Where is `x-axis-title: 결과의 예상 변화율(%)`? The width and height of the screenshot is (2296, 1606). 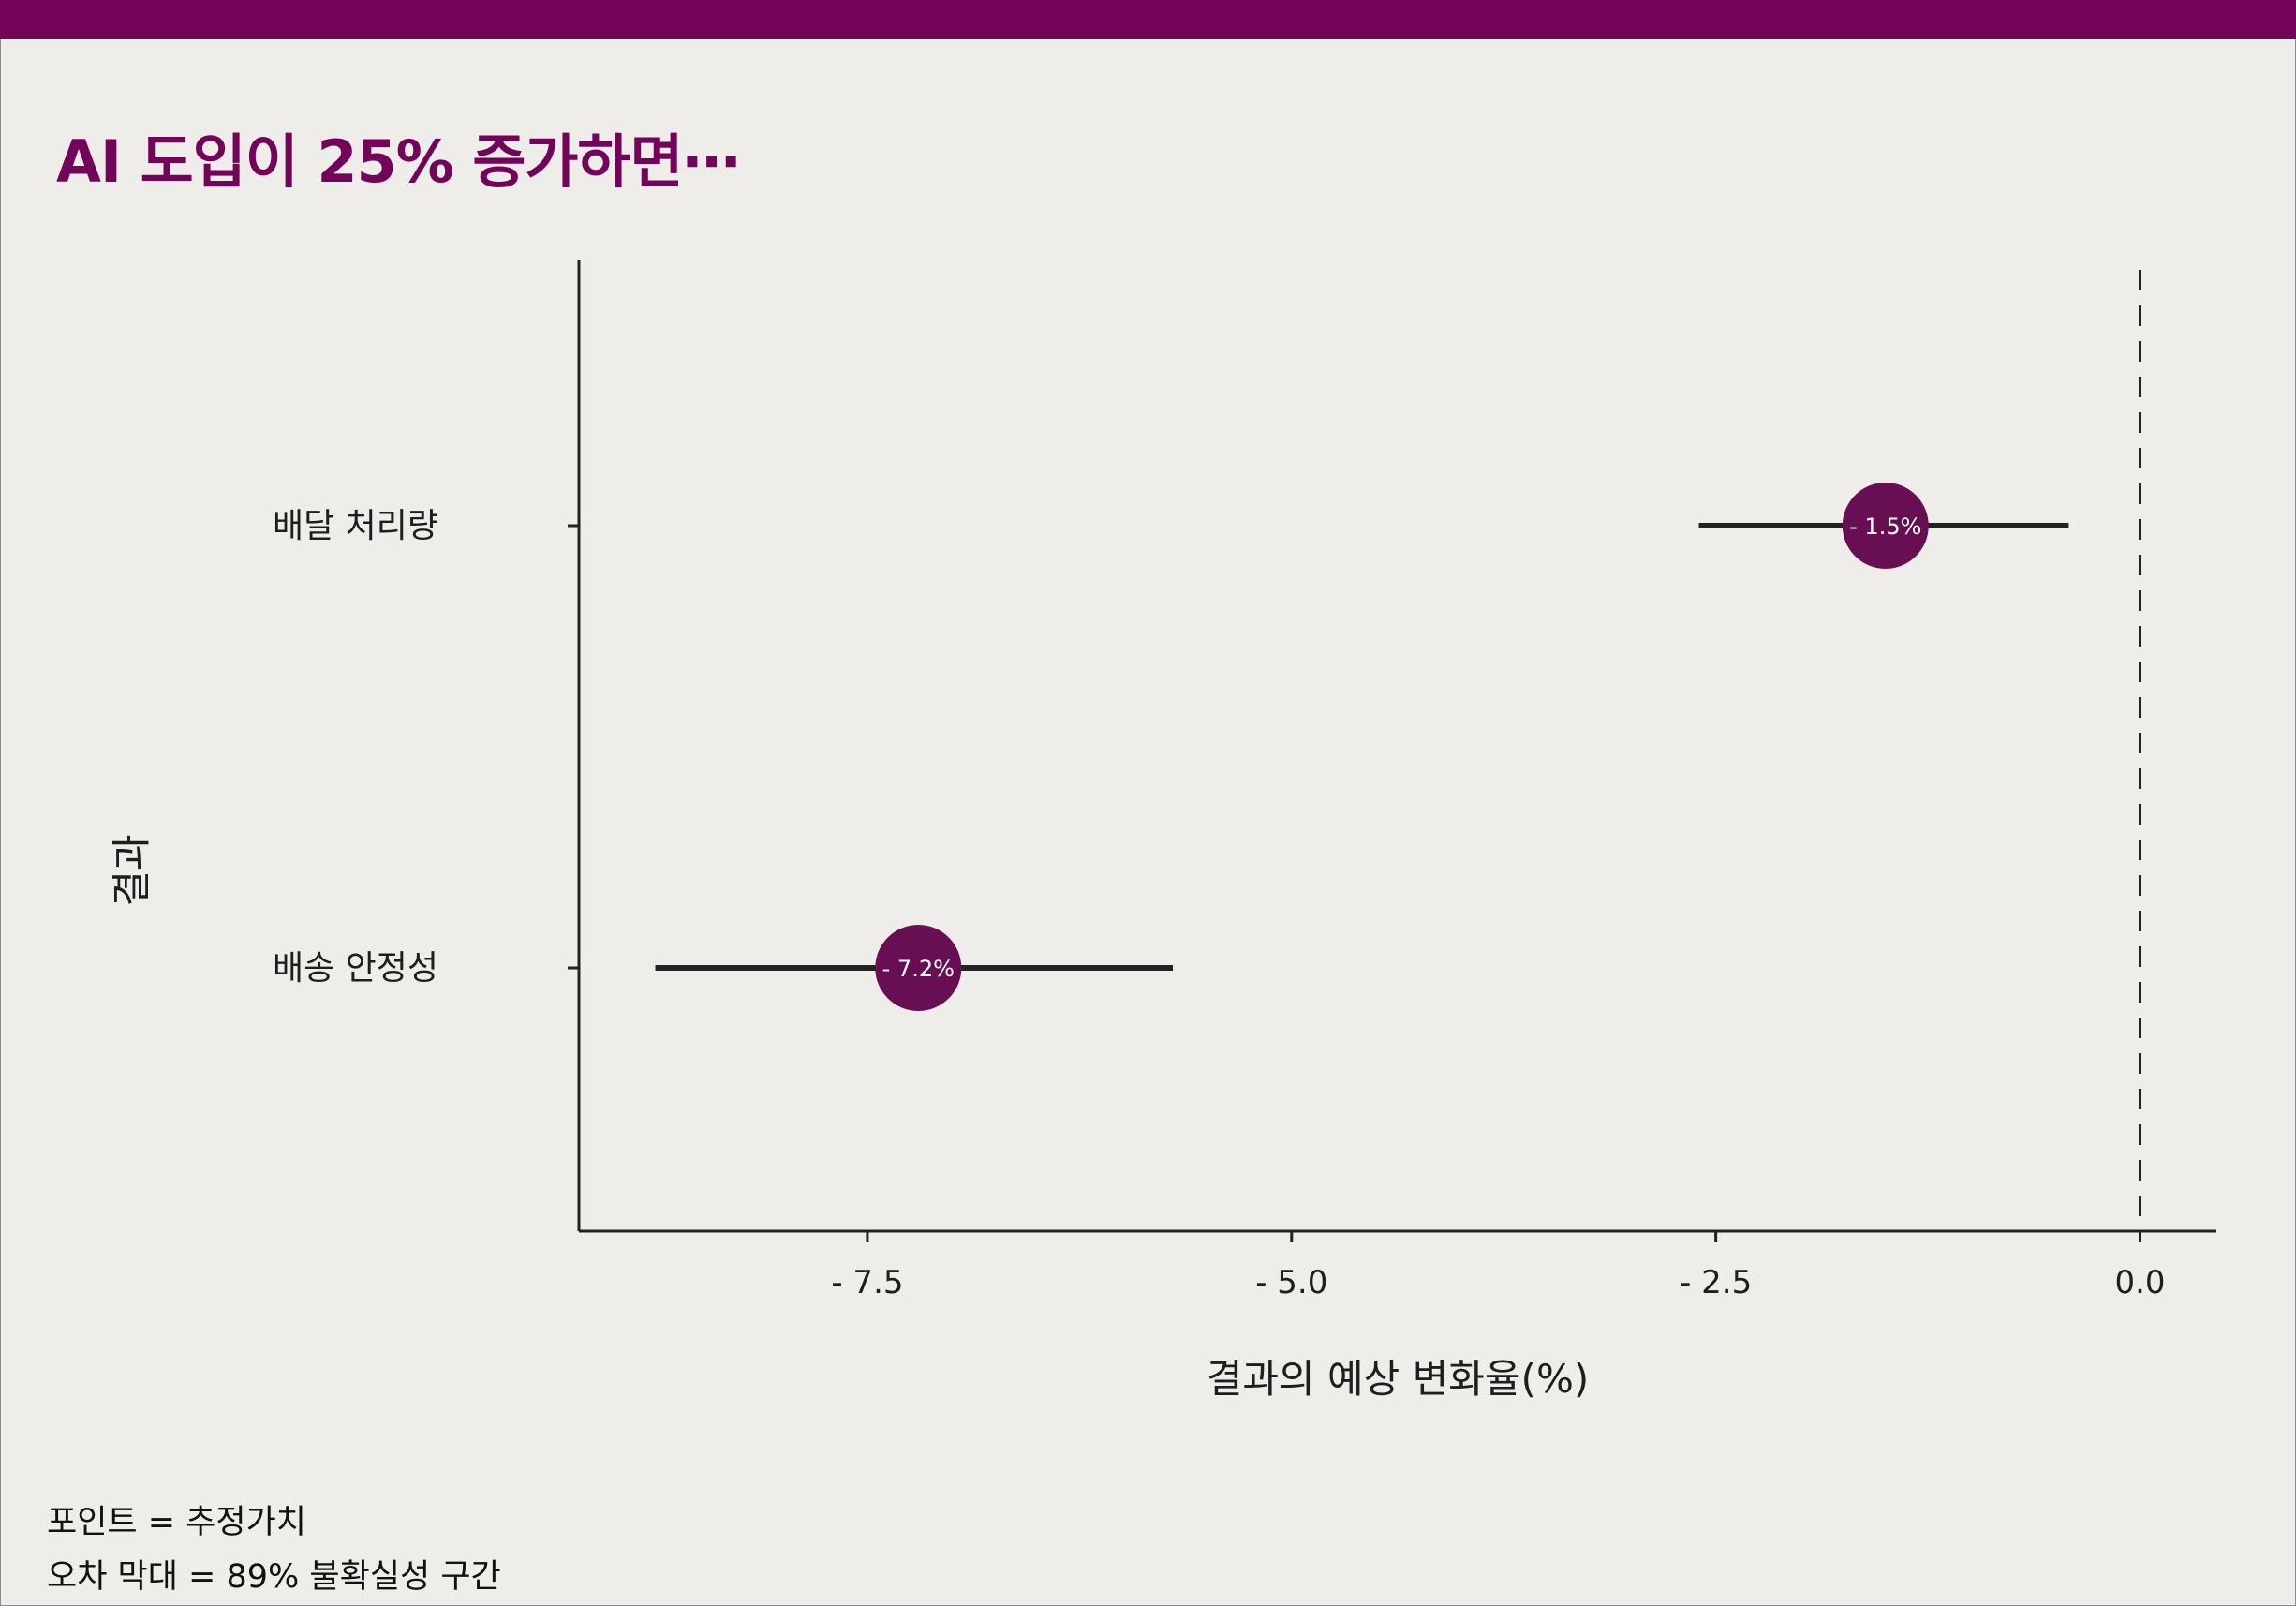 x-axis-title: 결과의 예상 변화율(%) is located at coordinates (1398, 1379).